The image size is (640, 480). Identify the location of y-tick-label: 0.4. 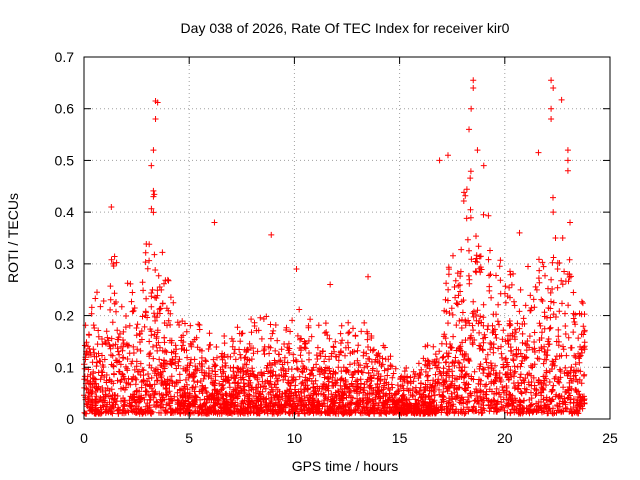
(65, 212).